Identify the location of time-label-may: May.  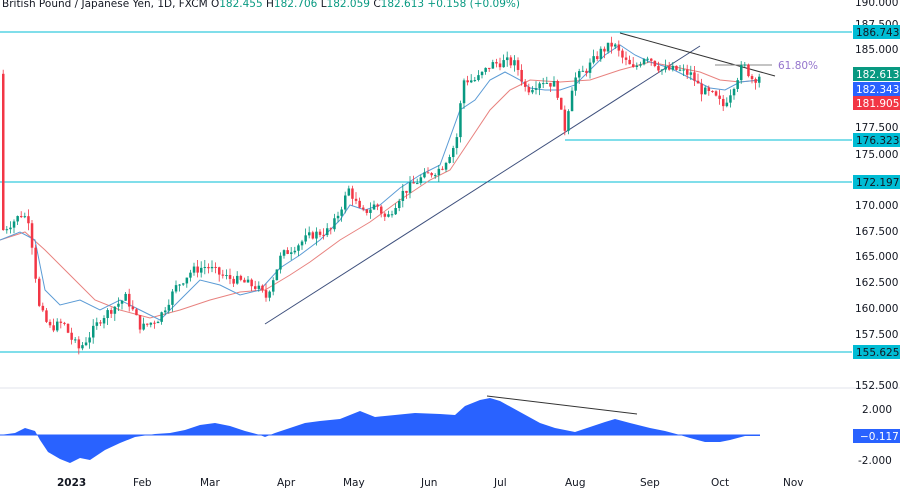
(354, 483).